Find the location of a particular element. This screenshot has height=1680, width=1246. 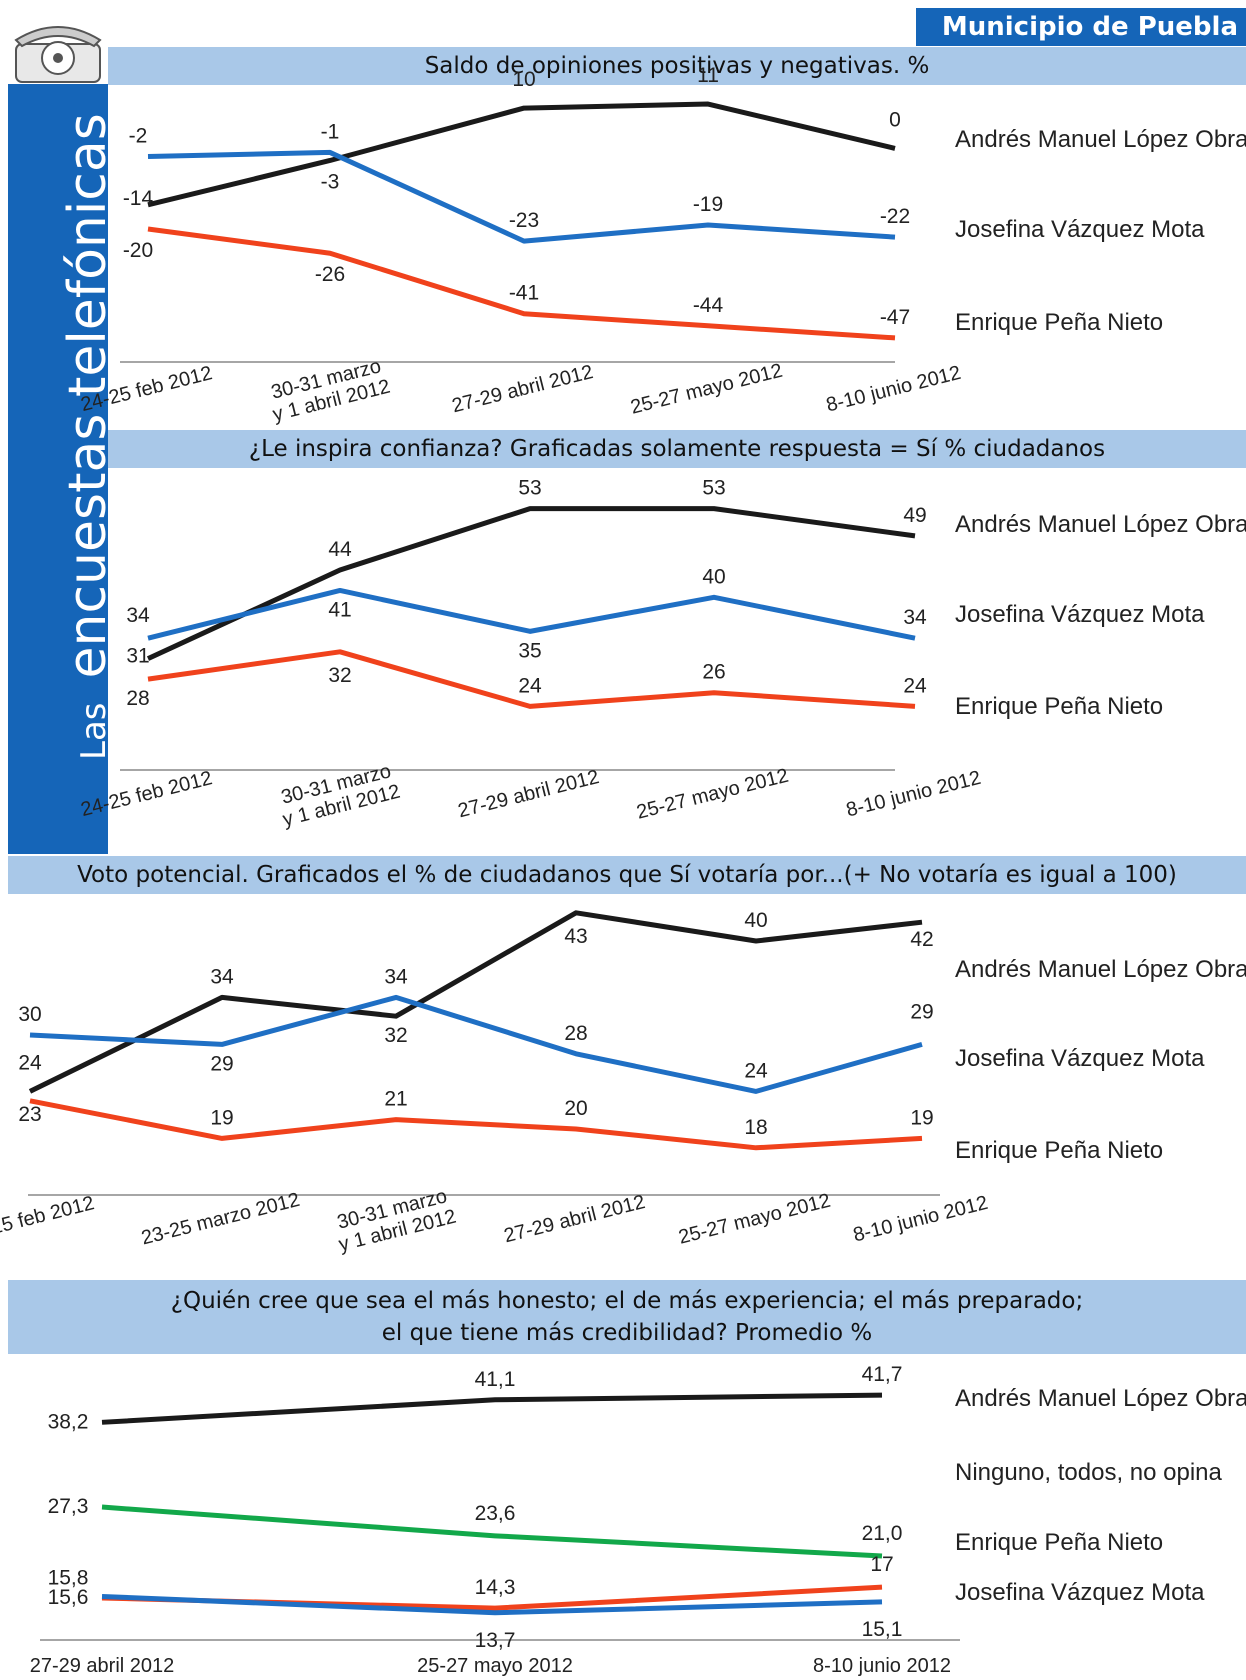

chart1-data-label: -44 is located at coordinates (708, 305).